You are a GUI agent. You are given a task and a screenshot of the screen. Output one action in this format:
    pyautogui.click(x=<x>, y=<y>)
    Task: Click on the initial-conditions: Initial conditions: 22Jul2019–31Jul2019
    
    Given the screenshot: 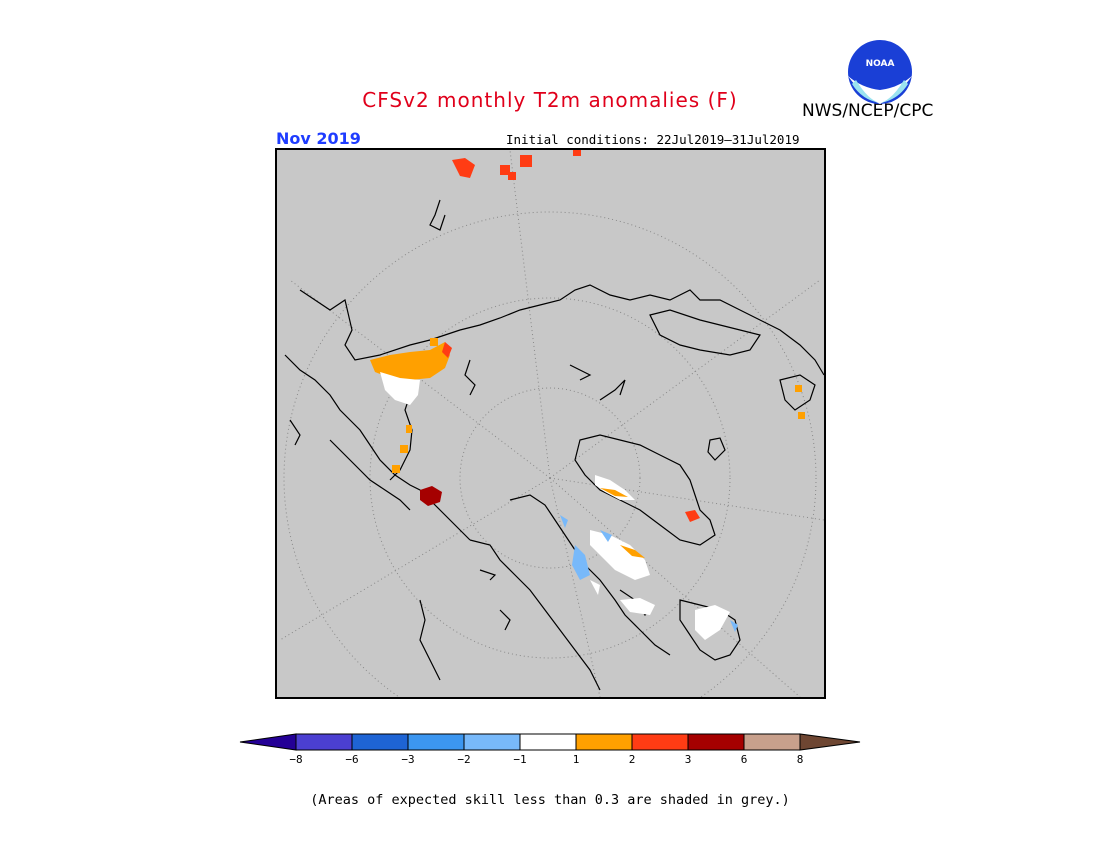 What is the action you would take?
    pyautogui.click(x=653, y=139)
    